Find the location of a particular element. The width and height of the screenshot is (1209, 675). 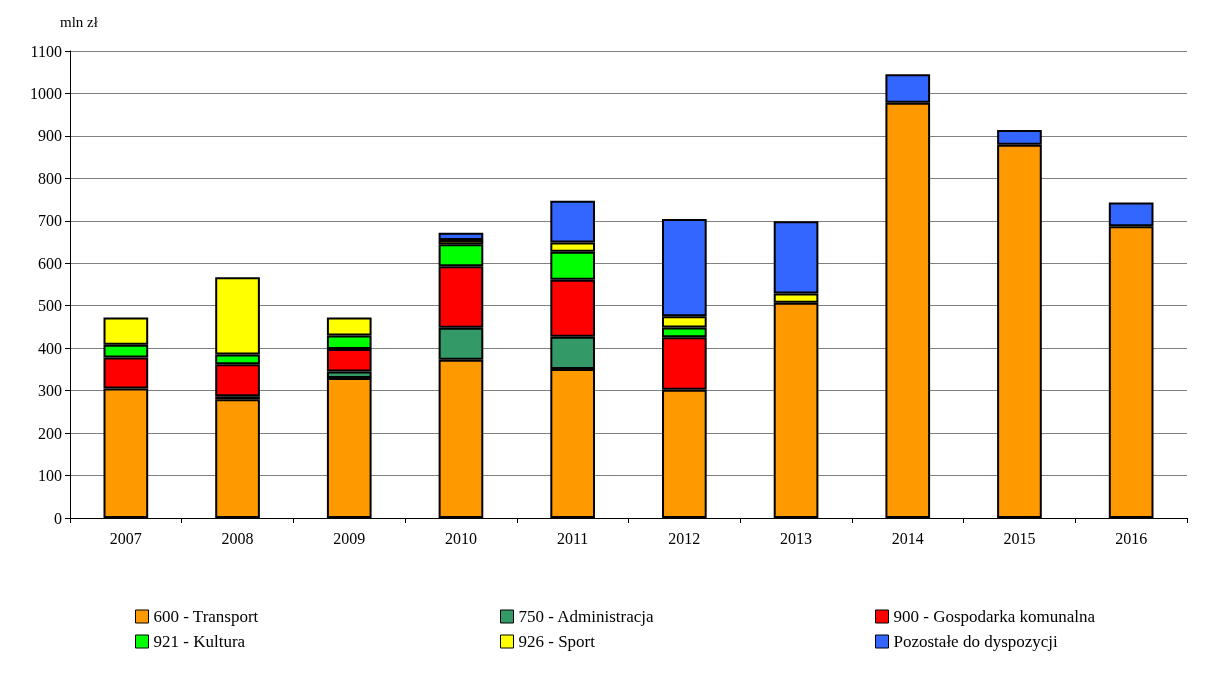

y-tick-label: 600 is located at coordinates (50, 263).